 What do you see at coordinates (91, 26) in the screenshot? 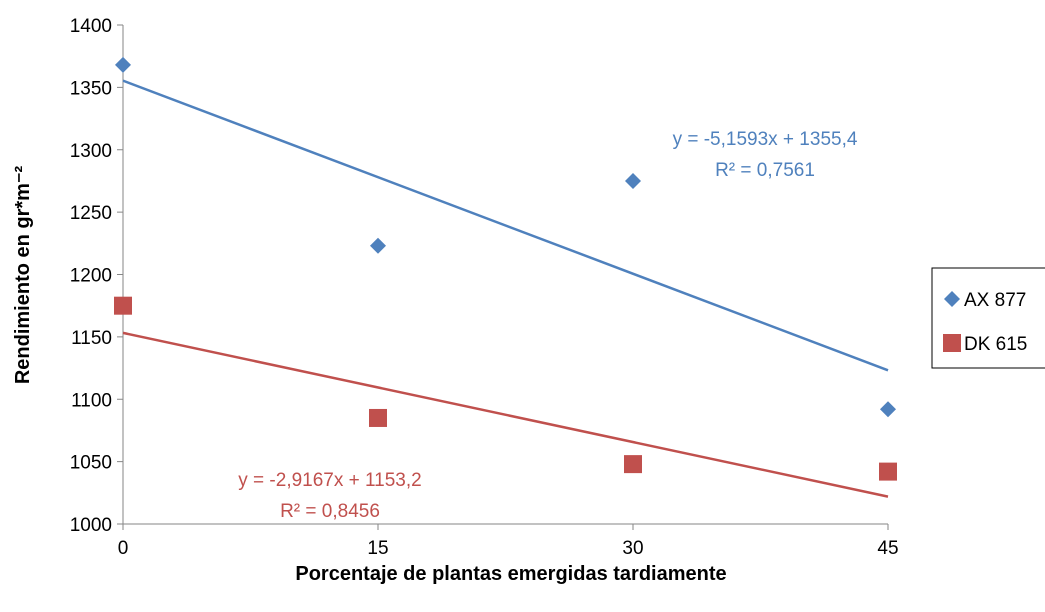
I see `y-tick-label: 1400` at bounding box center [91, 26].